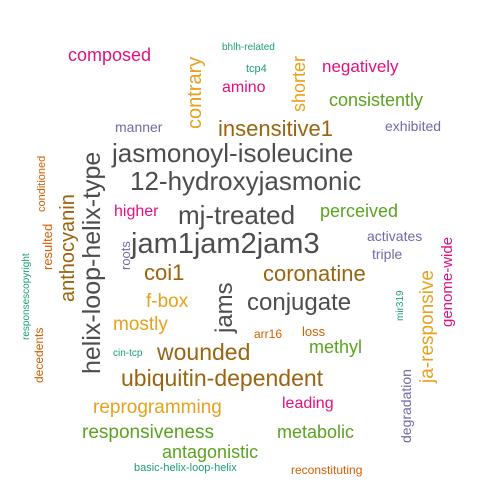 The image size is (500, 500). I want to click on word-methyl: methyl, so click(336, 347).